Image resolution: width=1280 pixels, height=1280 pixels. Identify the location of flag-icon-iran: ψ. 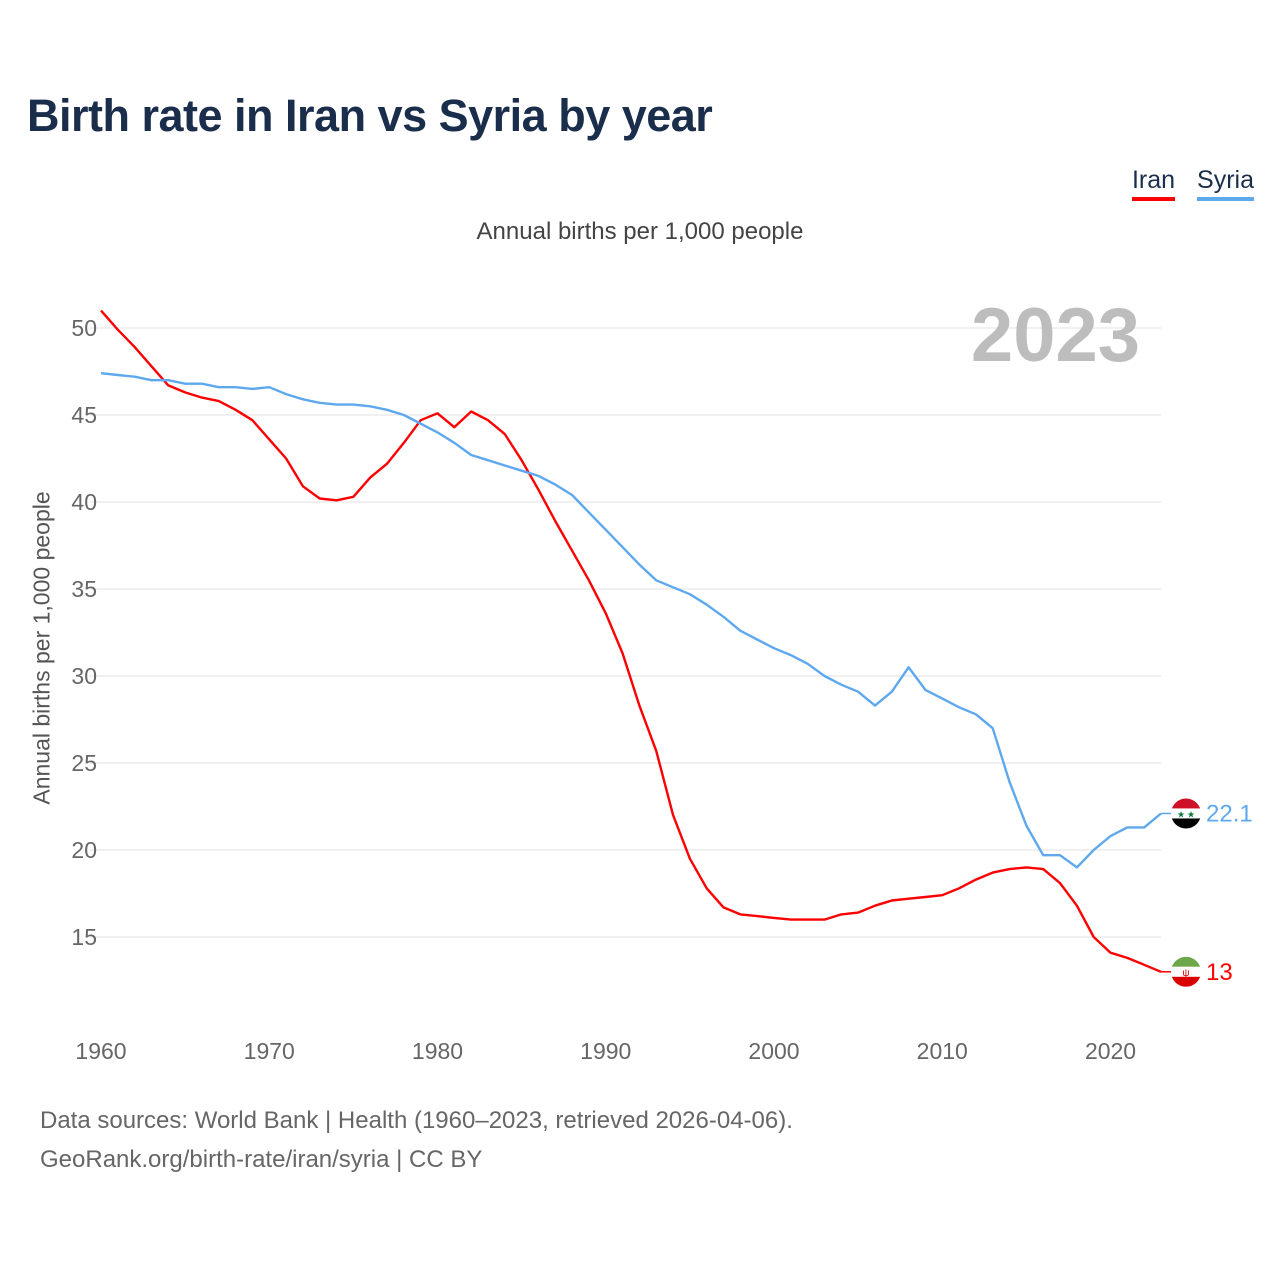
(1186, 971).